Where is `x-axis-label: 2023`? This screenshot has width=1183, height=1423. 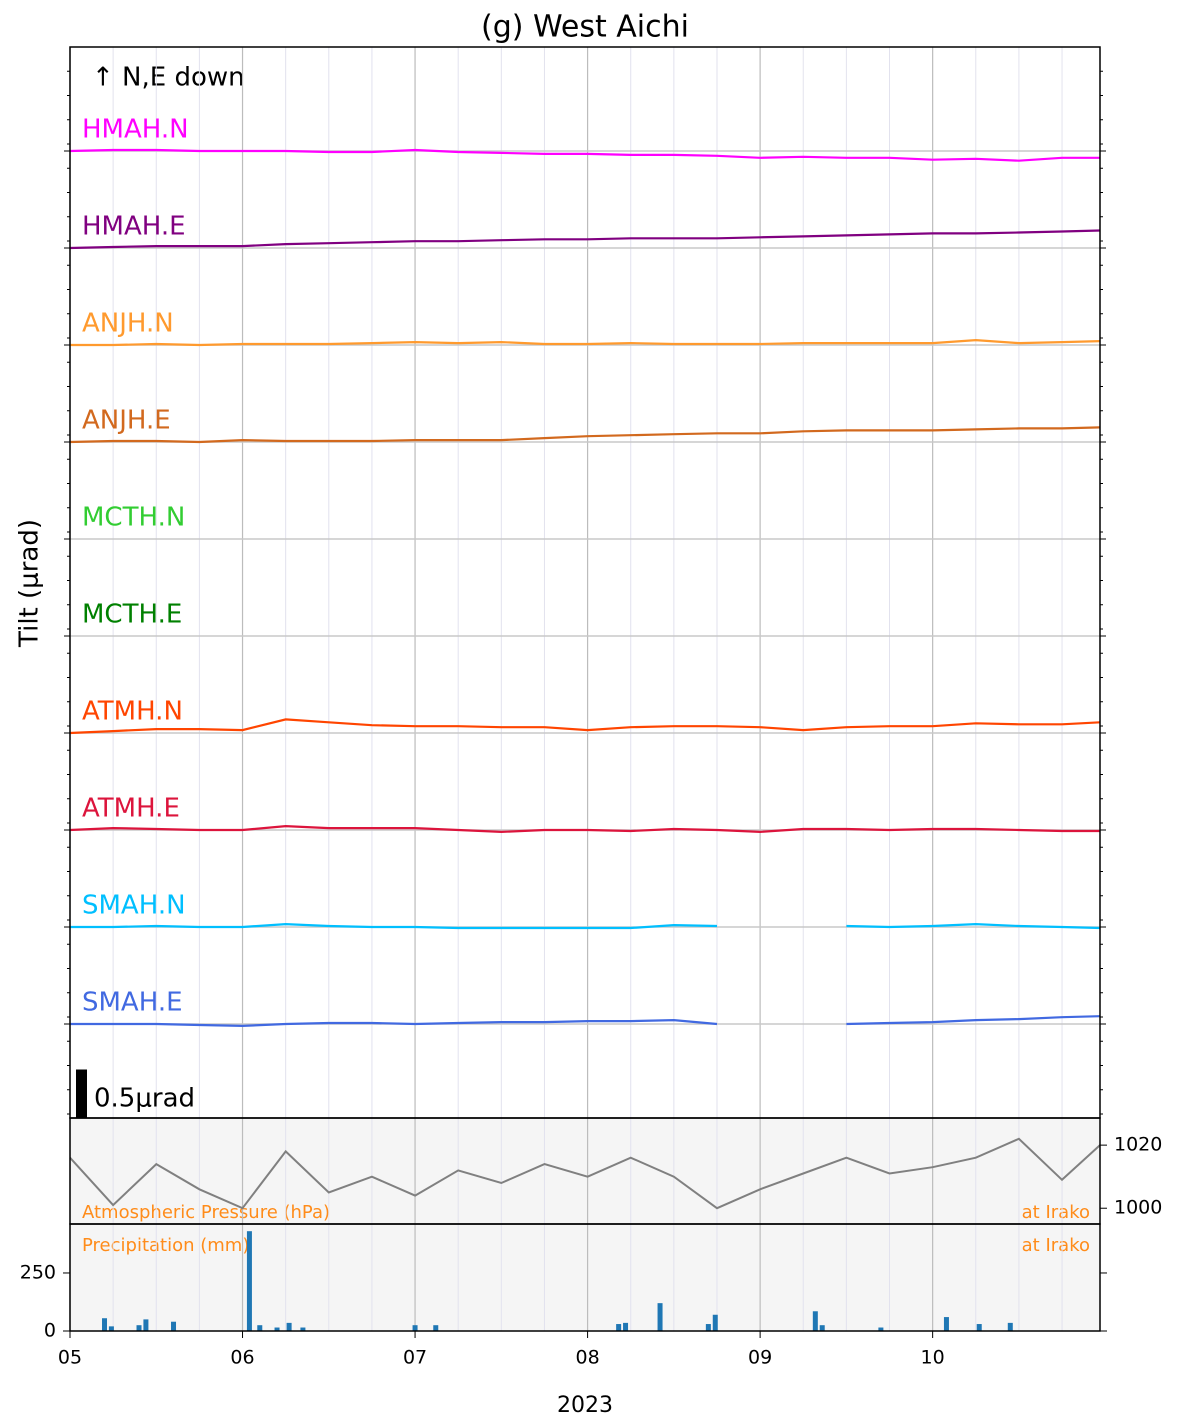 x-axis-label: 2023 is located at coordinates (585, 1405).